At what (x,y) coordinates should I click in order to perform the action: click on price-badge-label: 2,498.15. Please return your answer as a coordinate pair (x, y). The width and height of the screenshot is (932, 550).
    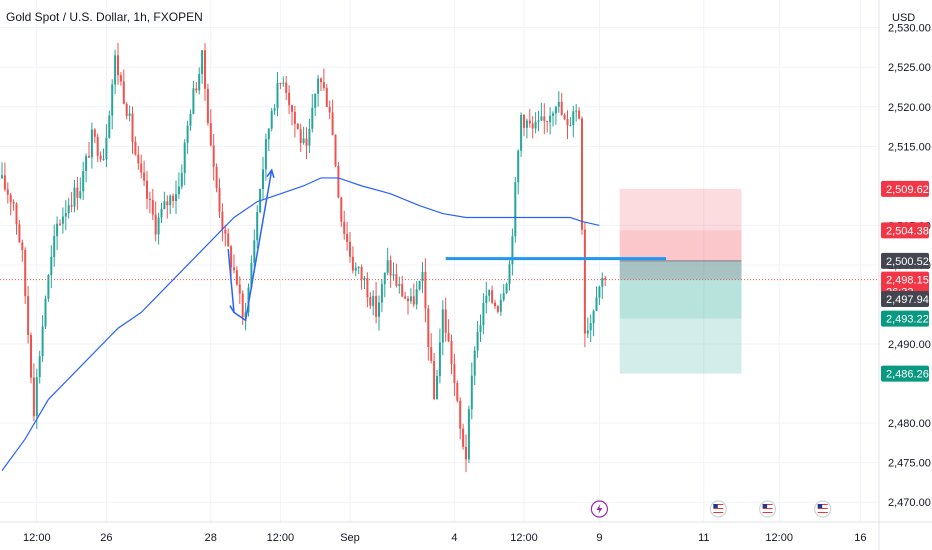
    Looking at the image, I should click on (907, 281).